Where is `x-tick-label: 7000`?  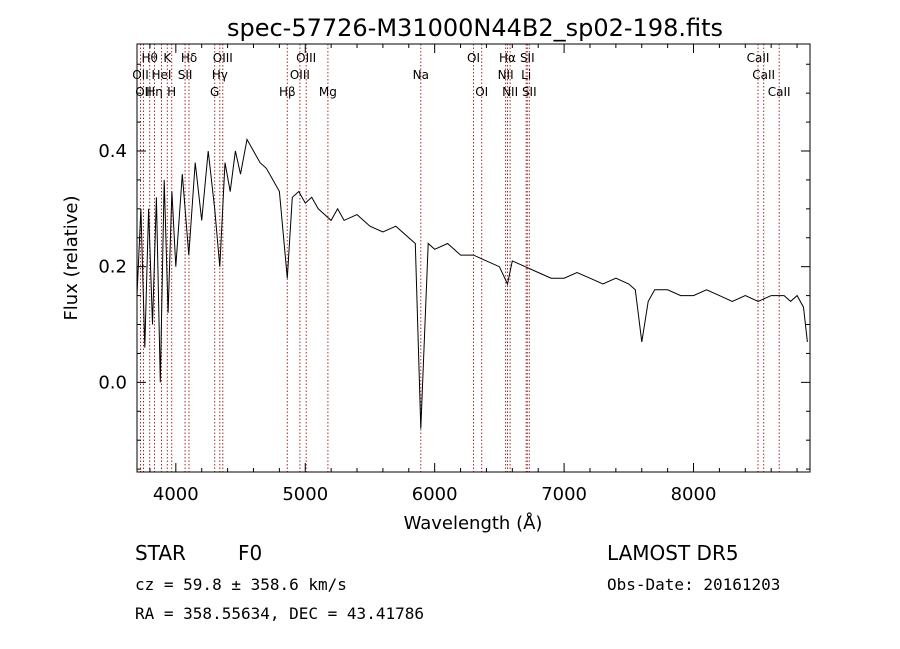
x-tick-label: 7000 is located at coordinates (564, 494).